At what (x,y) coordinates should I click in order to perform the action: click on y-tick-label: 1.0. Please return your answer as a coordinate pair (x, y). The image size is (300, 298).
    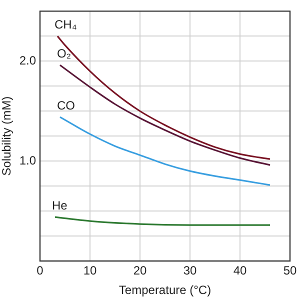
    Looking at the image, I should click on (27, 160).